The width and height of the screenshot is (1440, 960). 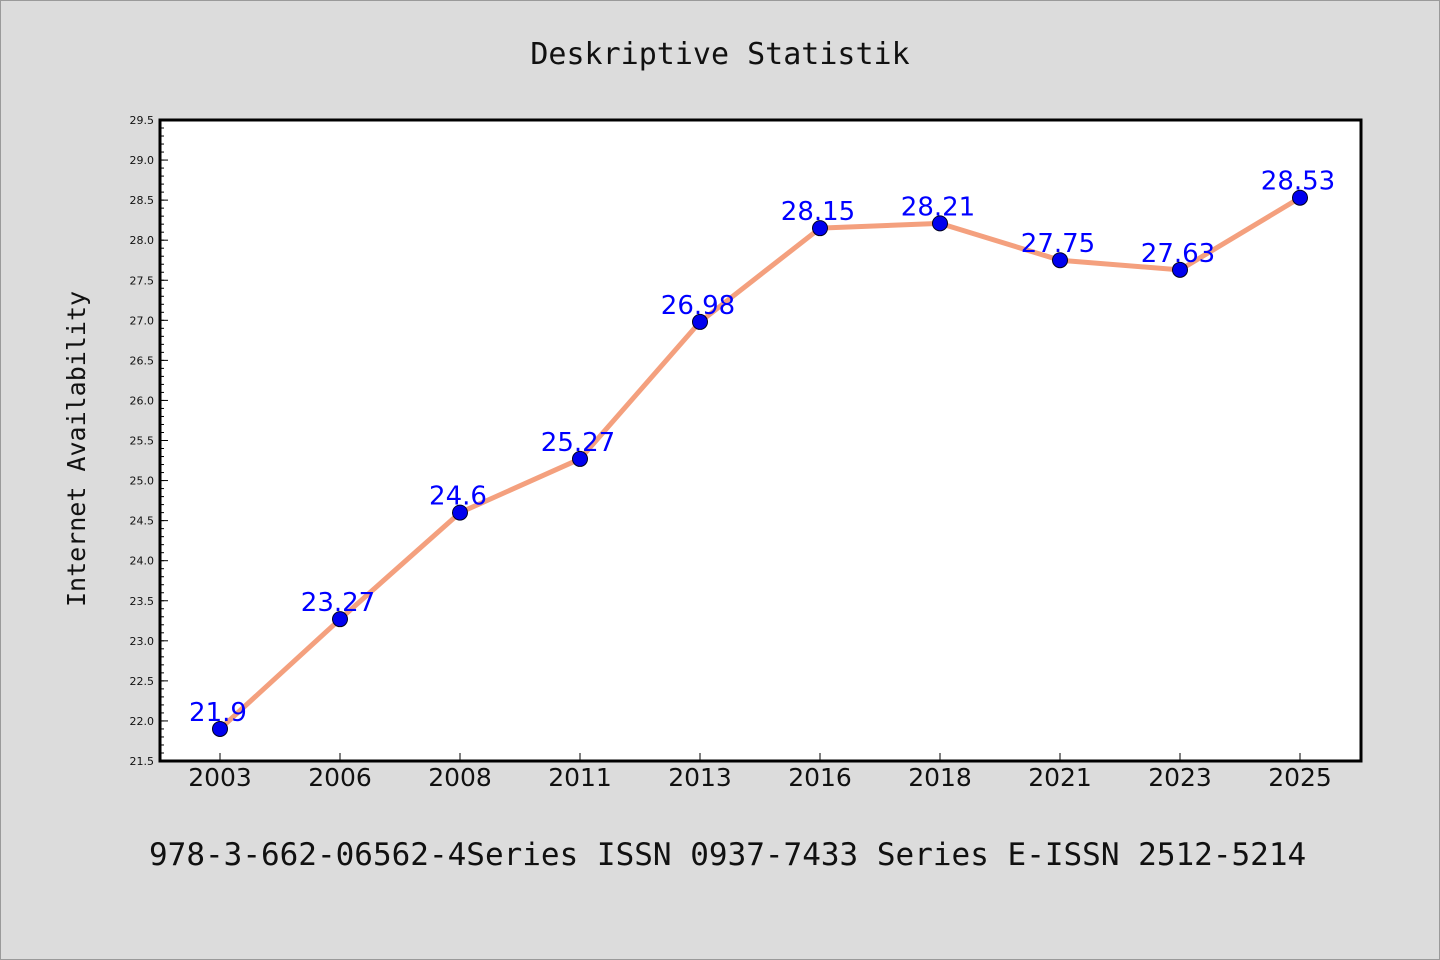 What do you see at coordinates (580, 777) in the screenshot?
I see `x-tick-label: 2011` at bounding box center [580, 777].